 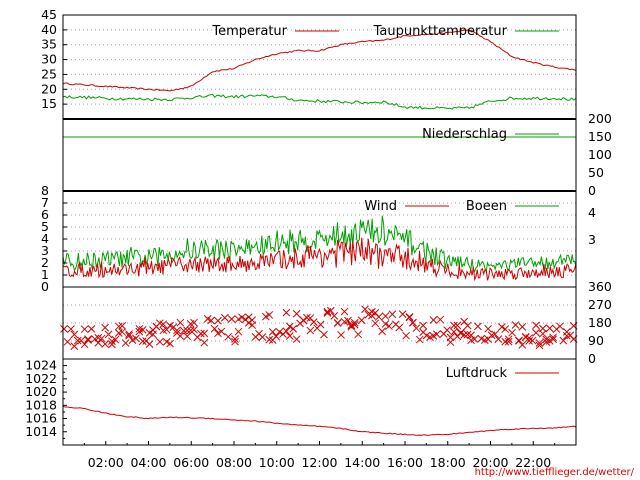 What do you see at coordinates (49, 29) in the screenshot?
I see `temp-ytick-label: 40` at bounding box center [49, 29].